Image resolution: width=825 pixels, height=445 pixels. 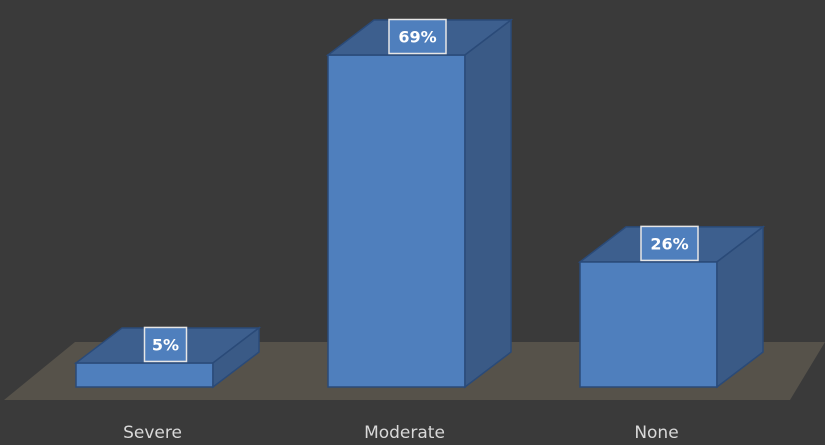 What do you see at coordinates (152, 433) in the screenshot?
I see `category-label-severe: Severe` at bounding box center [152, 433].